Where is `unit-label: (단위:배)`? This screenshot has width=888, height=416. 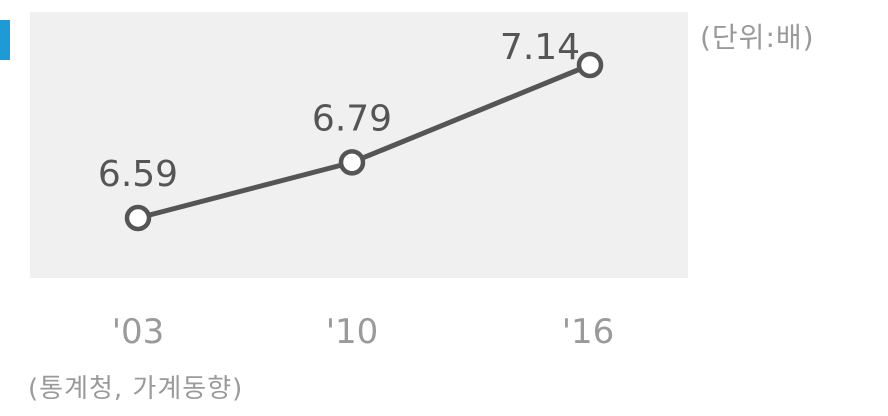
unit-label: (단위:배) is located at coordinates (757, 37).